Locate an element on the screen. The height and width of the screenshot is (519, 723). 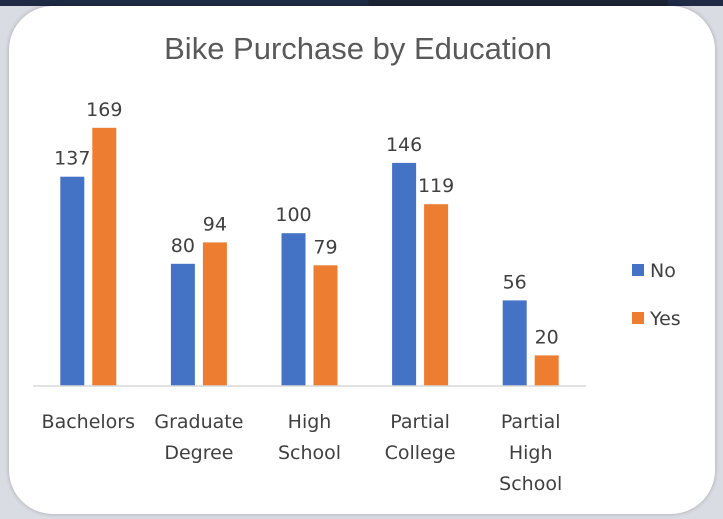
top-bar-tab is located at coordinates (518, 4).